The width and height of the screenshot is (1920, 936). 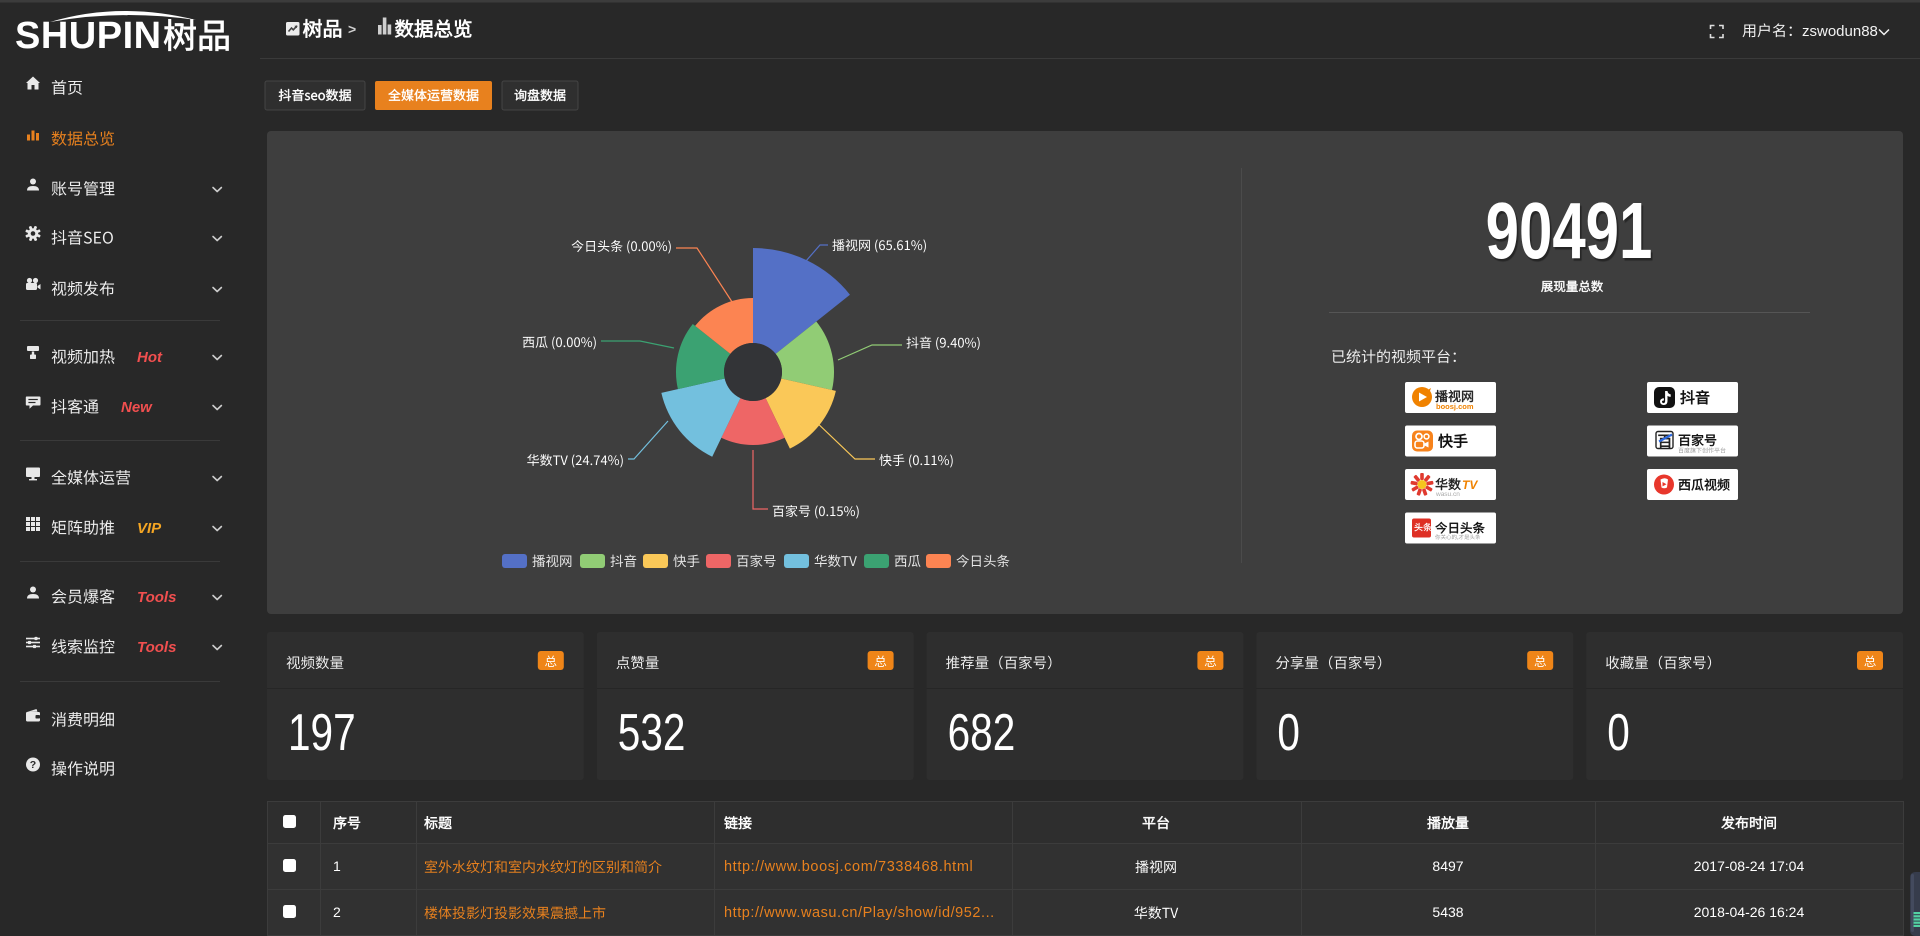 What do you see at coordinates (88, 36) in the screenshot?
I see `svg-text: SHUPIN` at bounding box center [88, 36].